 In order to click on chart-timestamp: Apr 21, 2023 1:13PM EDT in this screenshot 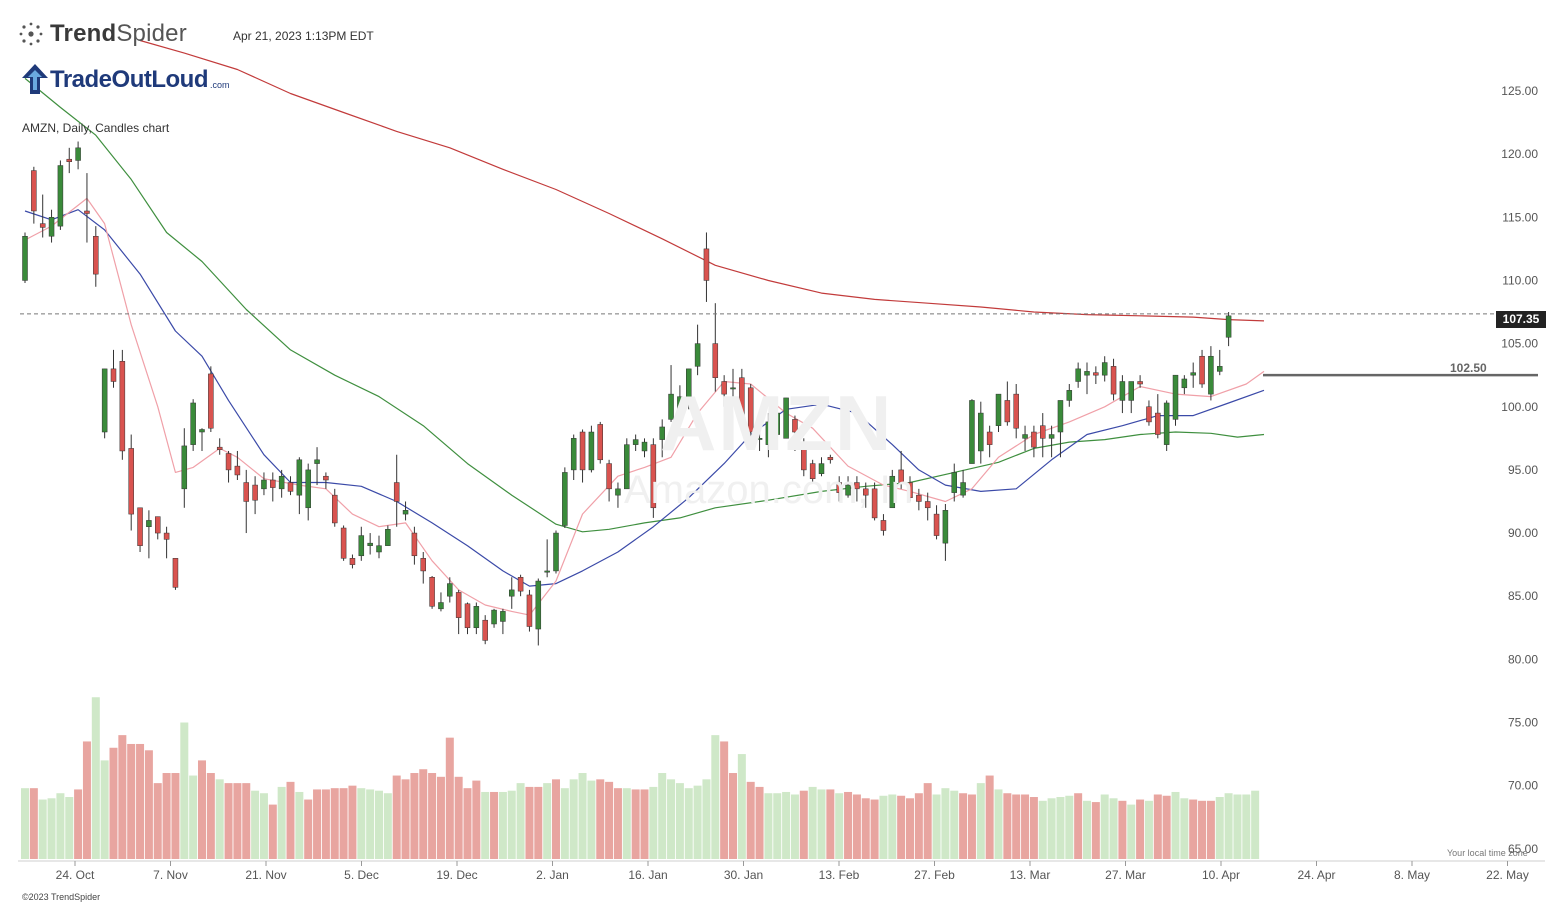, I will do `click(303, 36)`.